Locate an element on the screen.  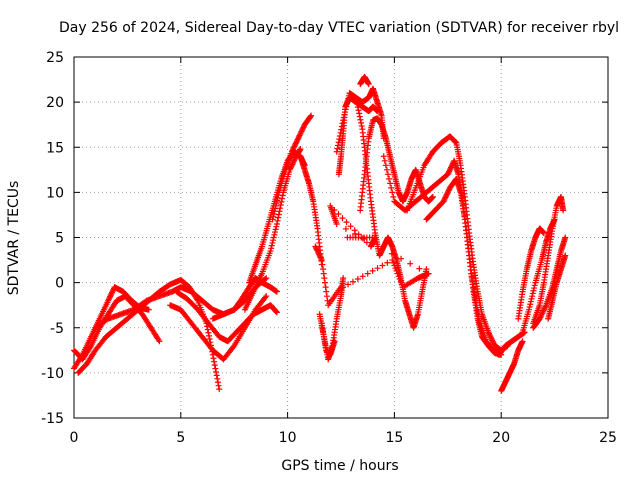
y-tick-label: 5 is located at coordinates (59, 239).